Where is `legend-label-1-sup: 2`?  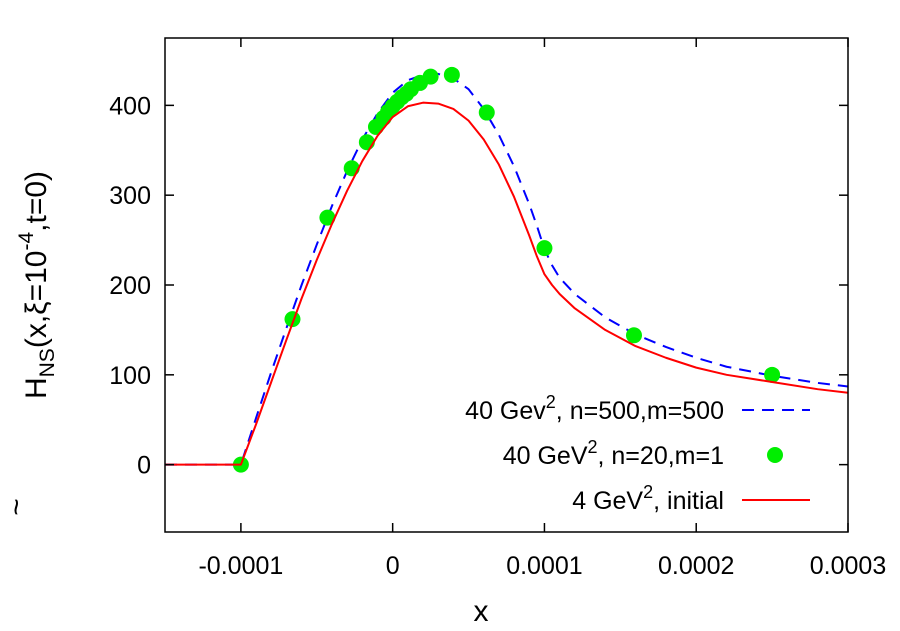 legend-label-1-sup: 2 is located at coordinates (551, 402).